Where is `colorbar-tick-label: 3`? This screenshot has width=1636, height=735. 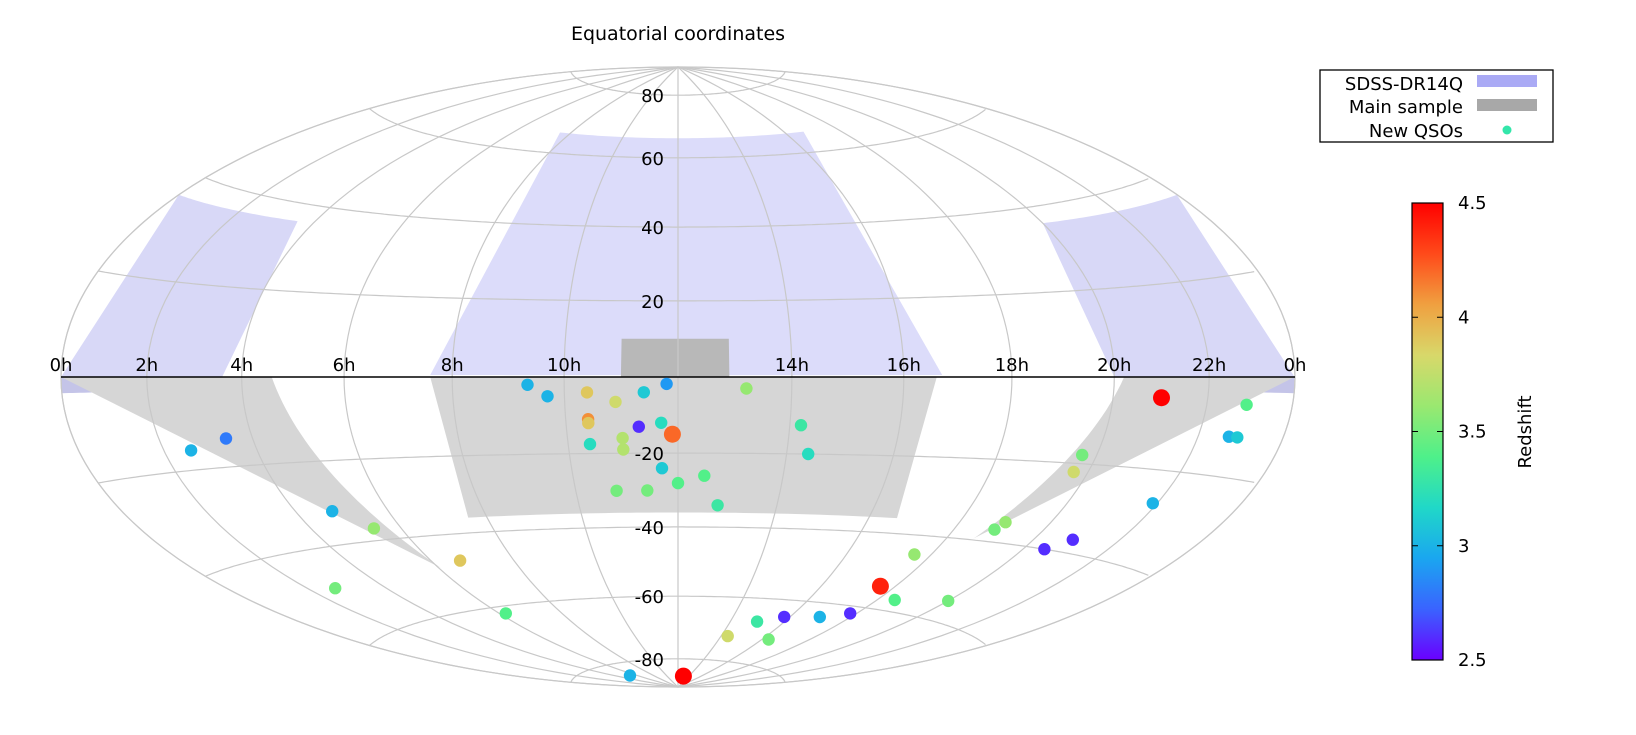 colorbar-tick-label: 3 is located at coordinates (1463, 546).